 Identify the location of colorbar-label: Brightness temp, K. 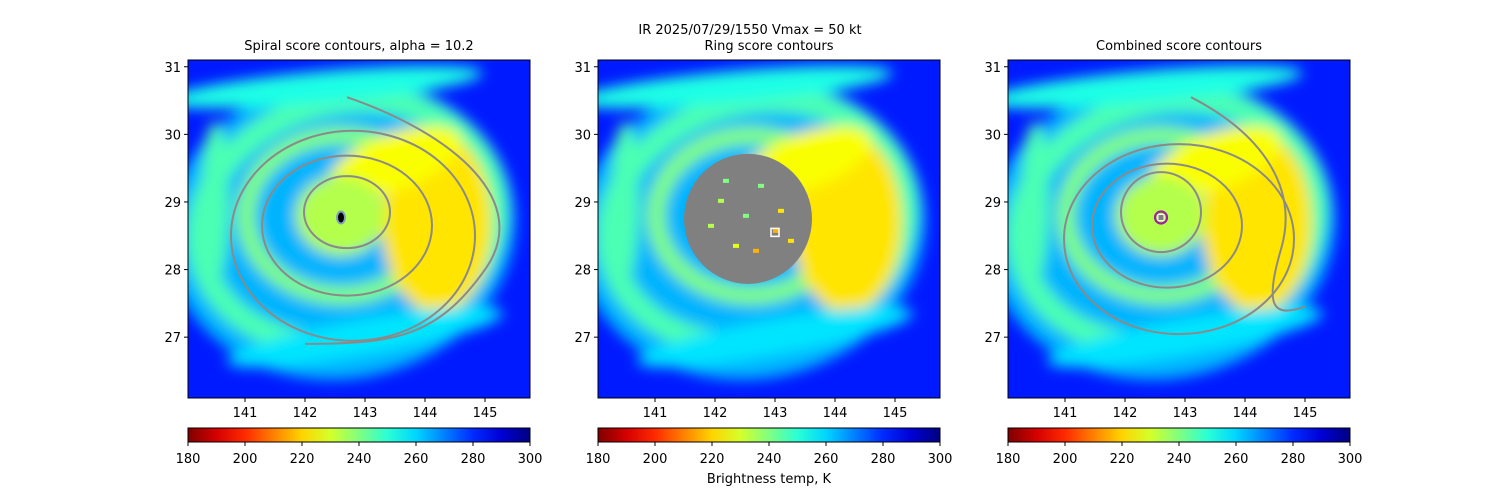
(769, 479).